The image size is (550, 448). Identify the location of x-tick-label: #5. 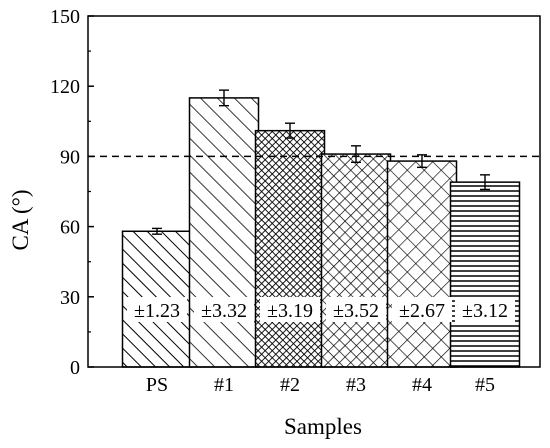
(485, 385).